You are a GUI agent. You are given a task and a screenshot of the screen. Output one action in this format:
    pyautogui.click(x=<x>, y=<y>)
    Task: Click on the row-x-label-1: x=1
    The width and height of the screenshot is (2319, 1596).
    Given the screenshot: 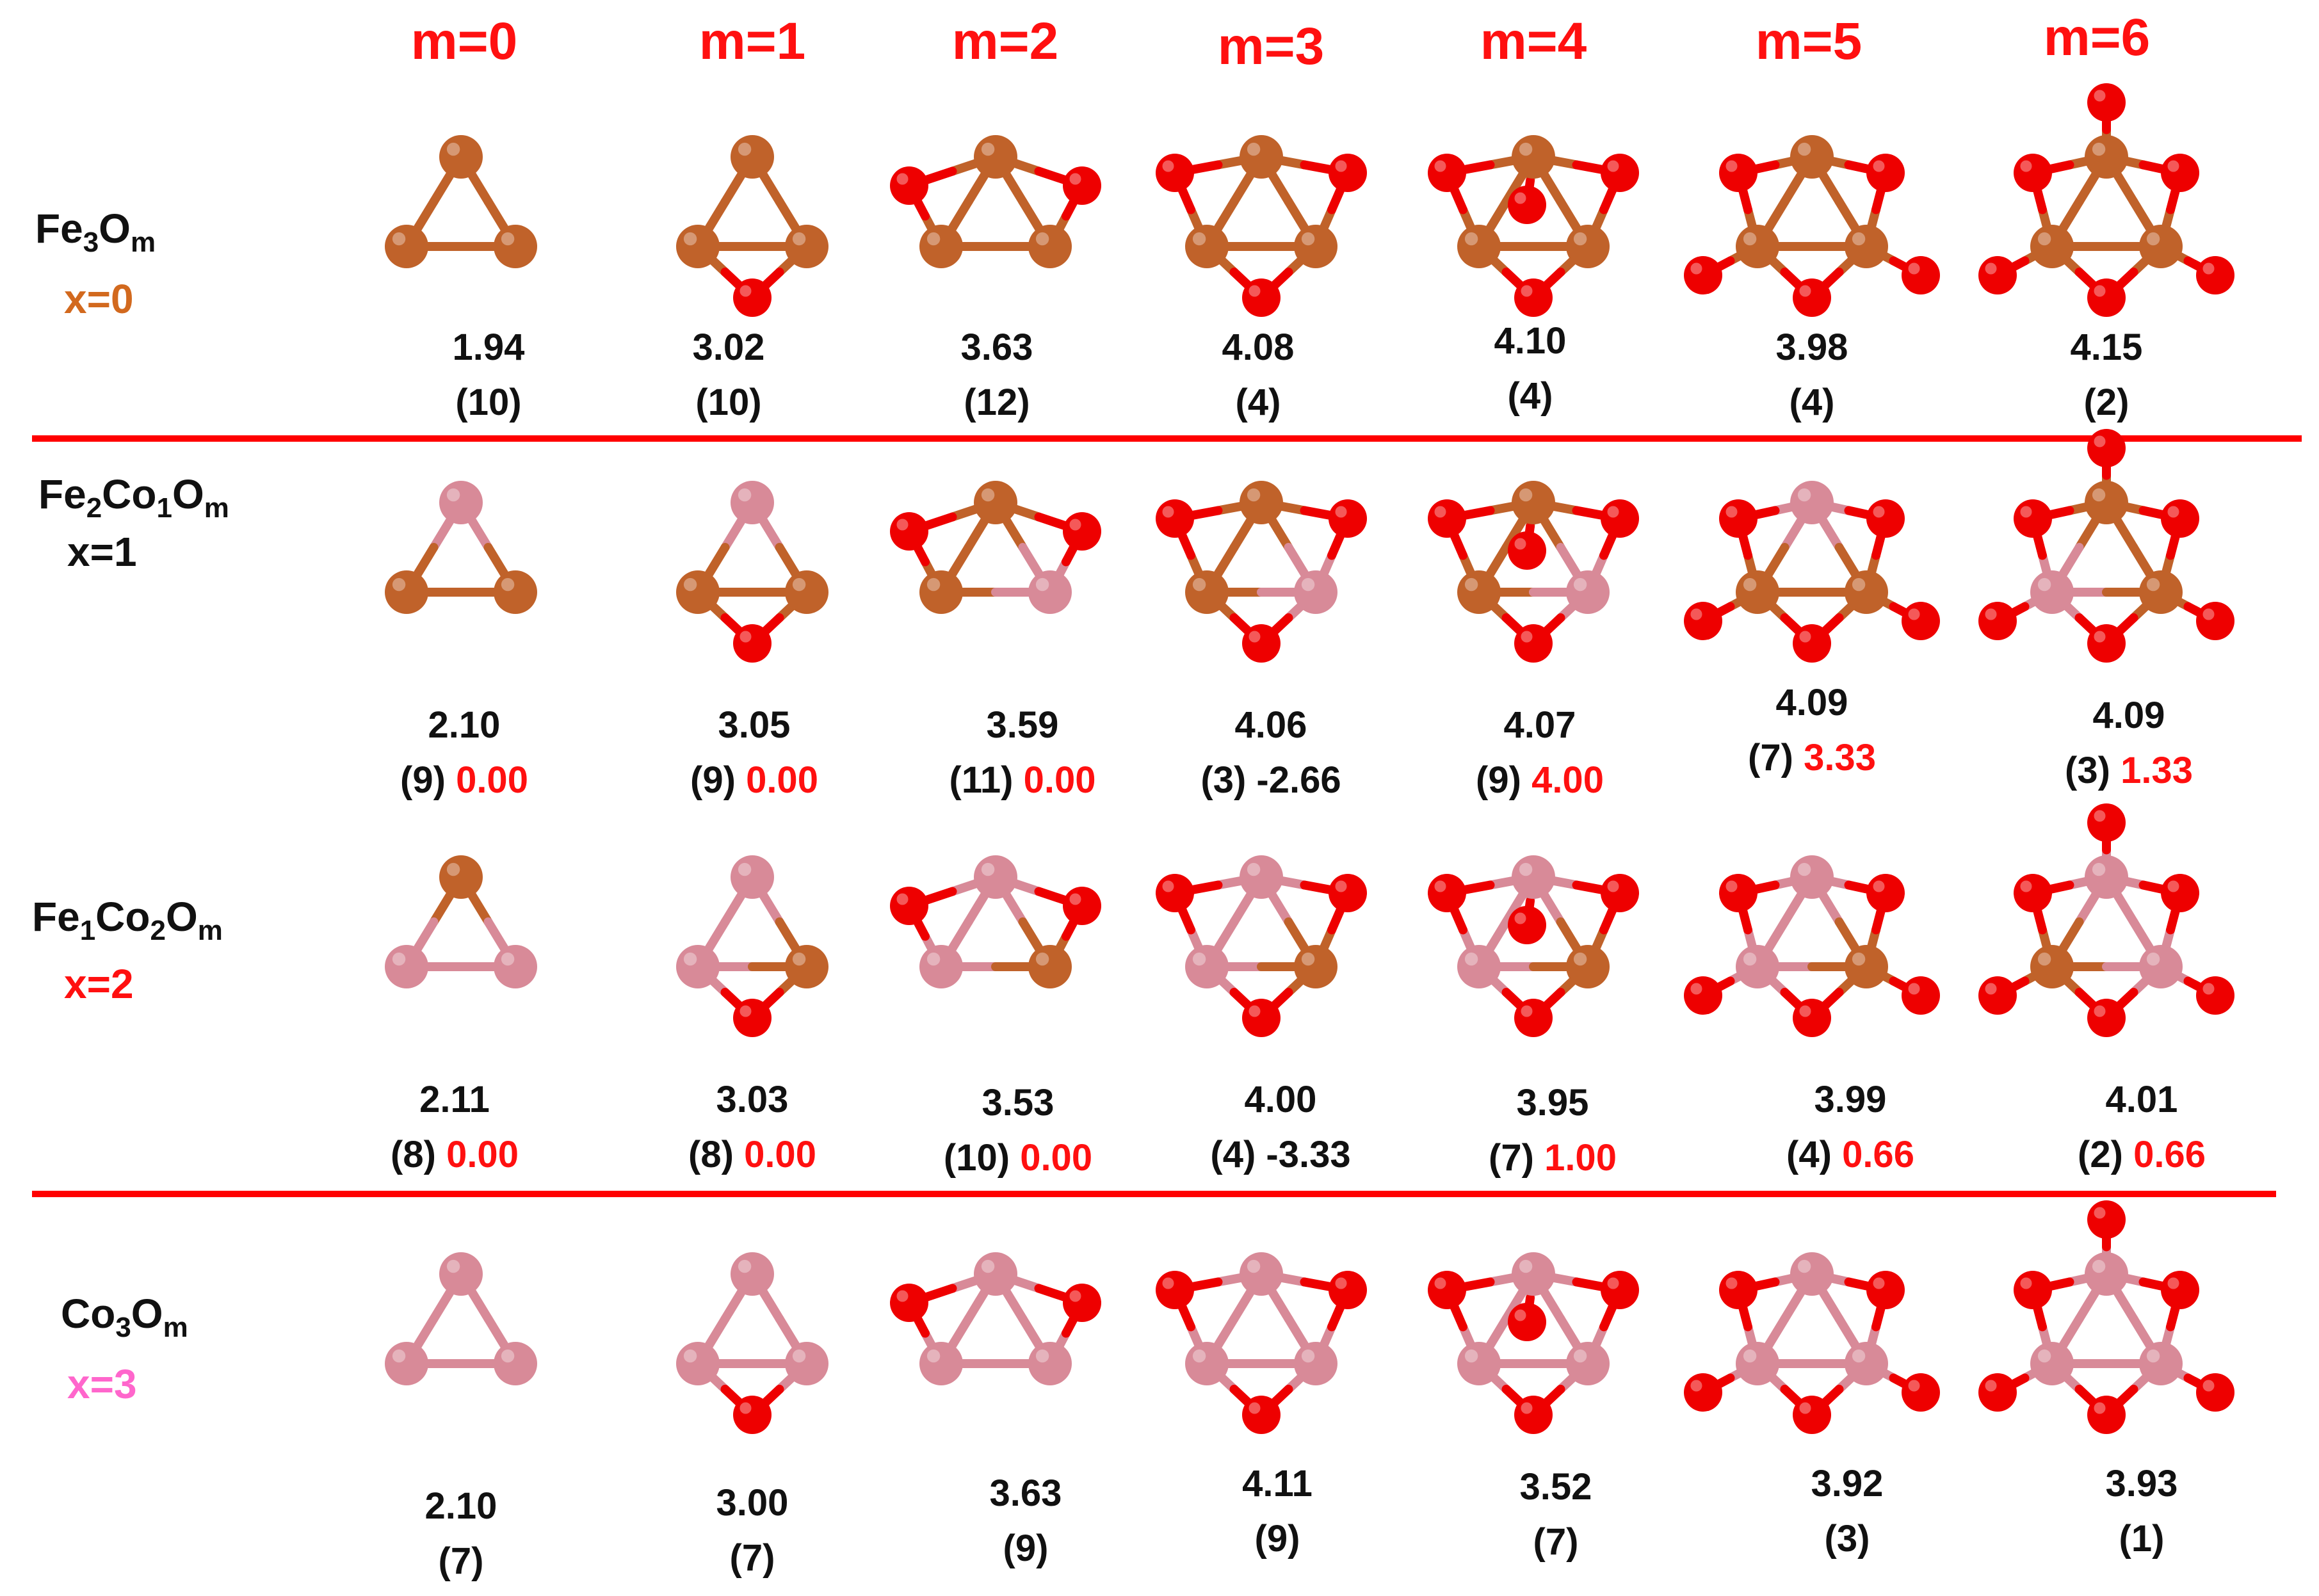 What is the action you would take?
    pyautogui.click(x=102, y=552)
    